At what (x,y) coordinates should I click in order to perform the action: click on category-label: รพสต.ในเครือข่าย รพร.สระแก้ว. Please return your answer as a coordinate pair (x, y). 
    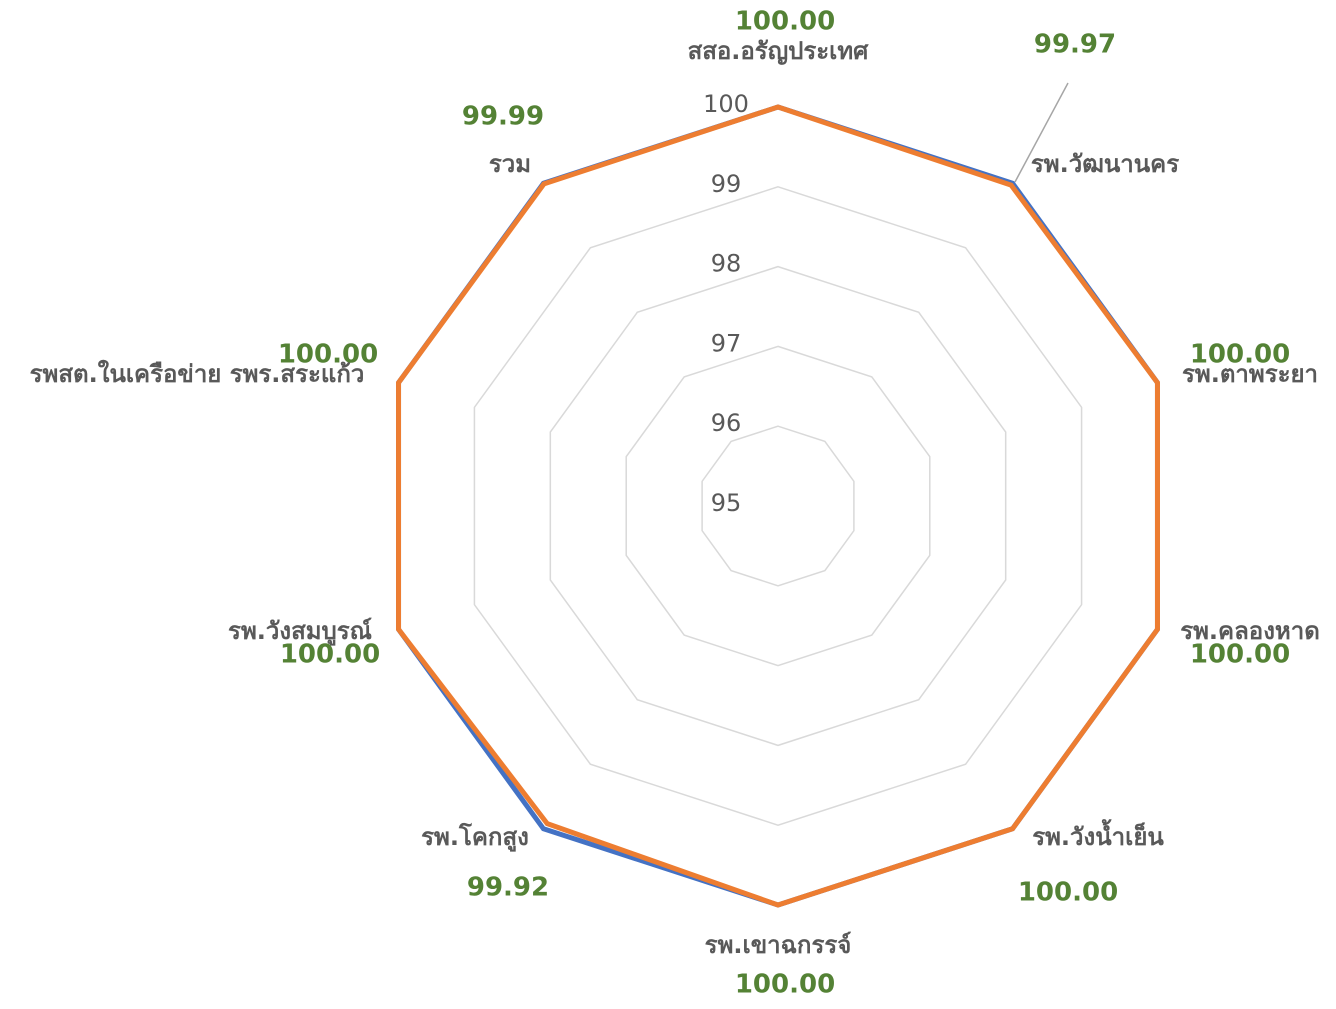
    Looking at the image, I should click on (197, 373).